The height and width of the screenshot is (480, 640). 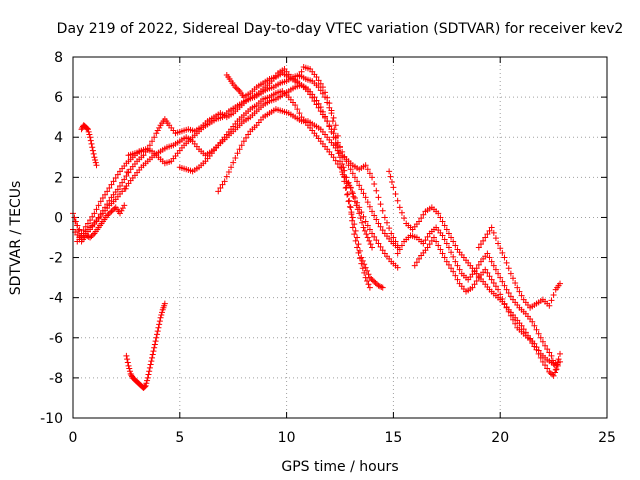 I want to click on y-tick-label: -4, so click(x=56, y=299).